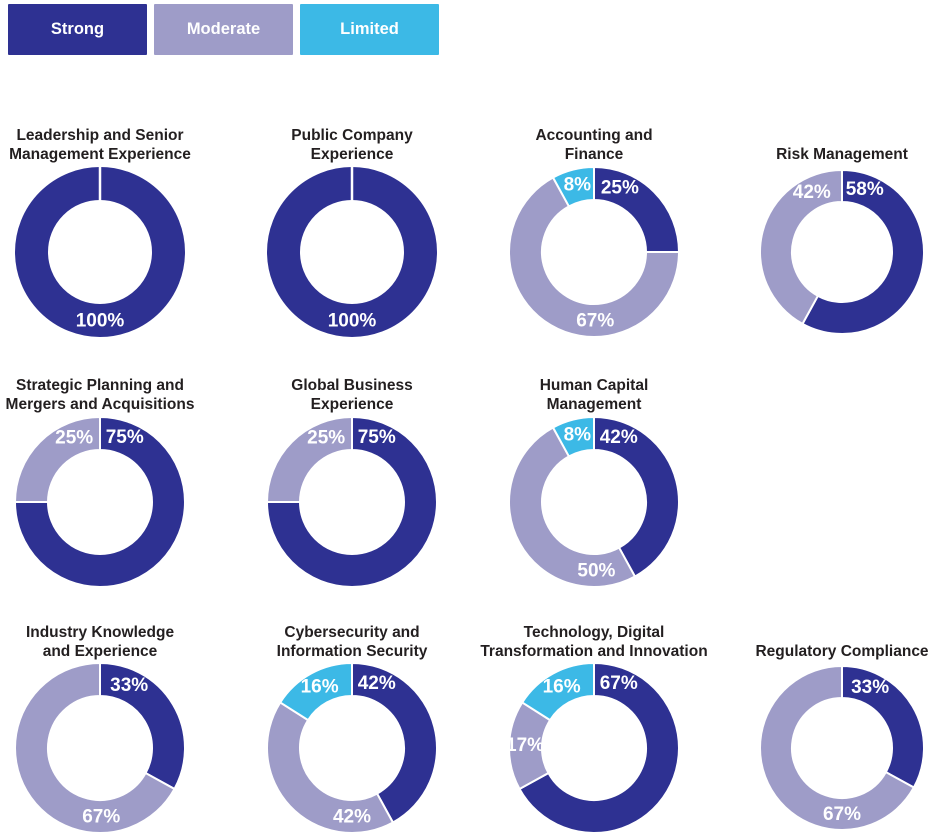  Describe the element at coordinates (100, 154) in the screenshot. I see `chart-title-line: Management Experience` at that location.